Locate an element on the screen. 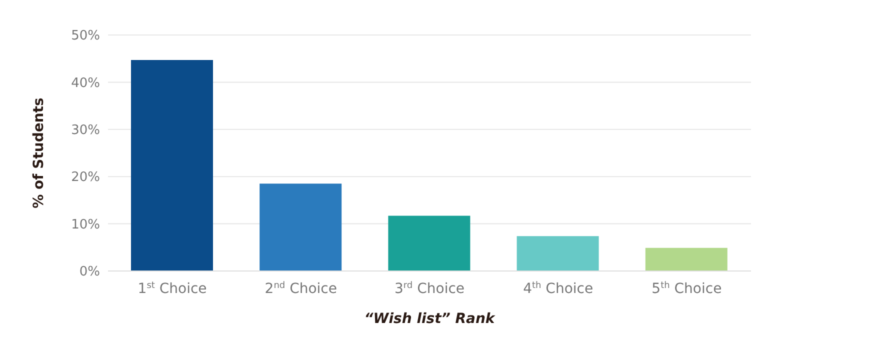 The width and height of the screenshot is (879, 349). x-tick-label: 3$^{rd}$ Choice is located at coordinates (429, 289).